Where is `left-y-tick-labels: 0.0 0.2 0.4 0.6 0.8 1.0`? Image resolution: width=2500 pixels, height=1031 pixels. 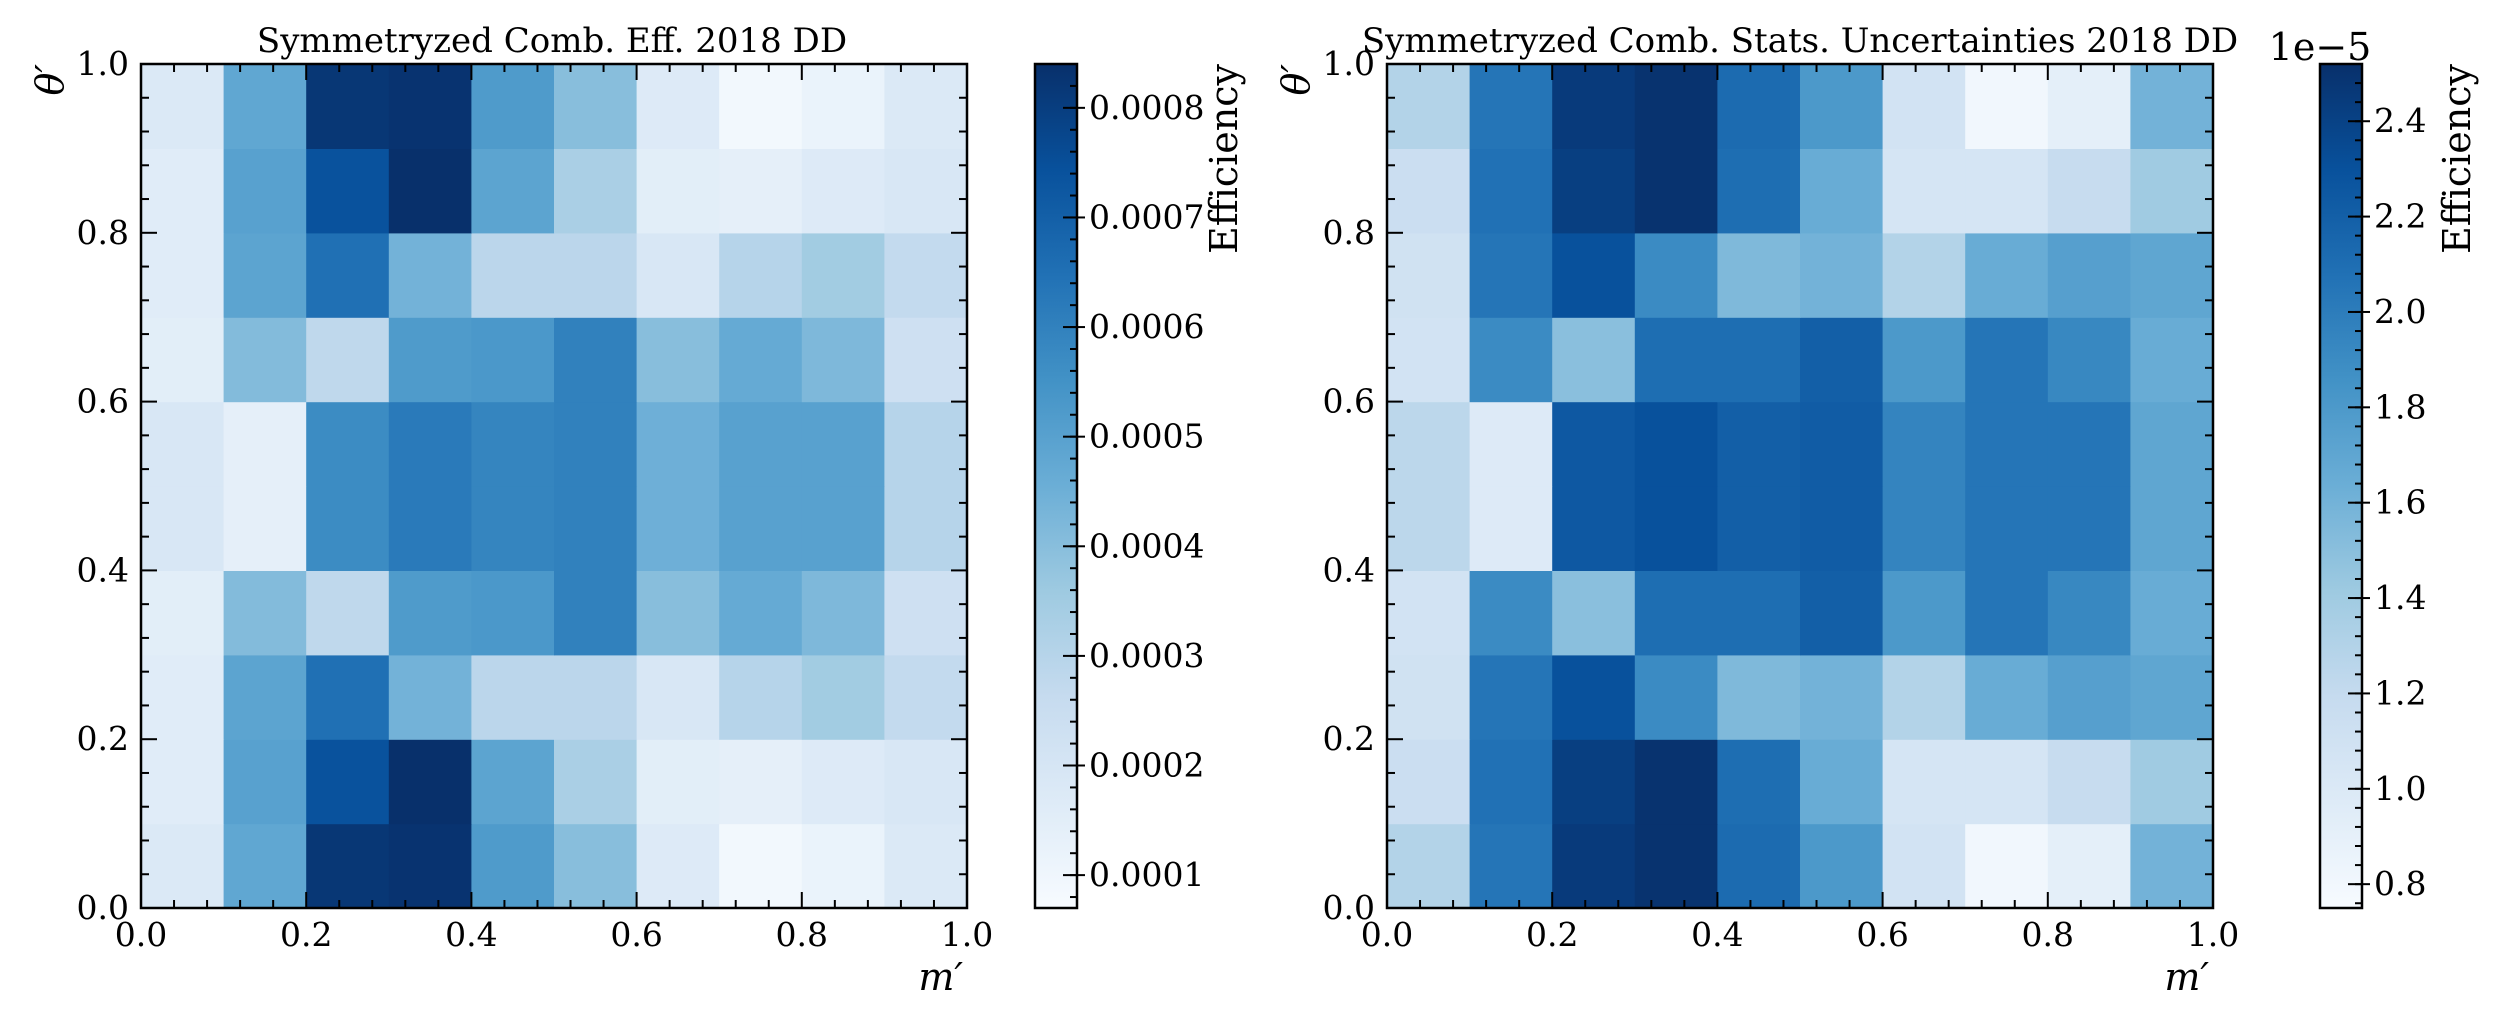 left-y-tick-labels: 0.0 0.2 0.4 0.6 0.8 1.0 is located at coordinates (103, 485).